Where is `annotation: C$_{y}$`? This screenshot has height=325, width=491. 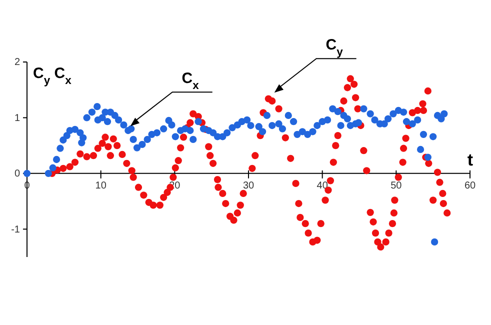
annotation: C$_{y}$ is located at coordinates (335, 47).